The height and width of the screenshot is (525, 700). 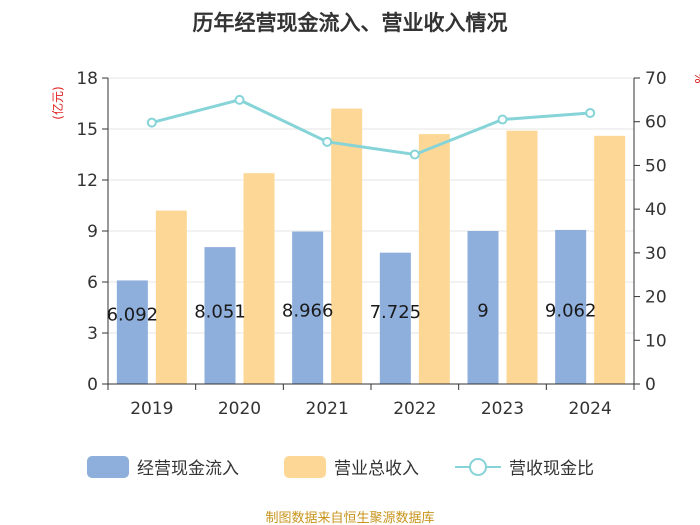 What do you see at coordinates (92, 385) in the screenshot?
I see `left-axis-tick-label: 0` at bounding box center [92, 385].